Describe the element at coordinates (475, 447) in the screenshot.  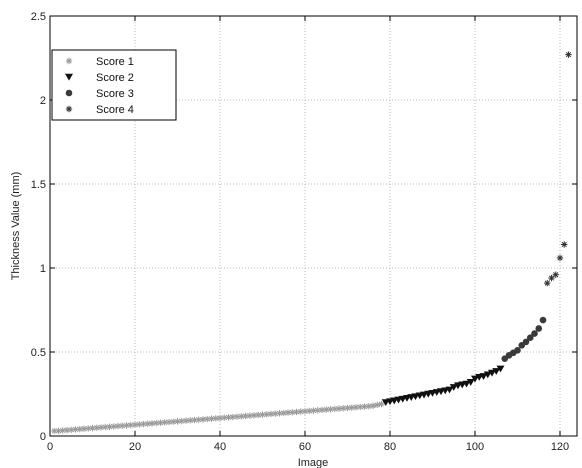
I see `x-tick-label: 100` at that location.